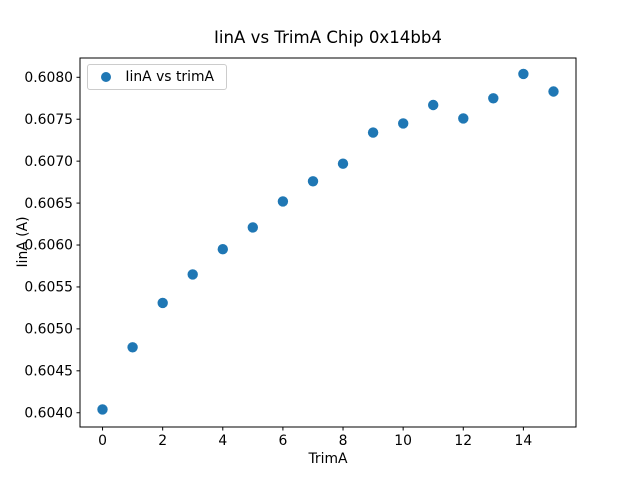 The height and width of the screenshot is (480, 640). What do you see at coordinates (328, 459) in the screenshot?
I see `x-axis-label: TrimA` at bounding box center [328, 459].